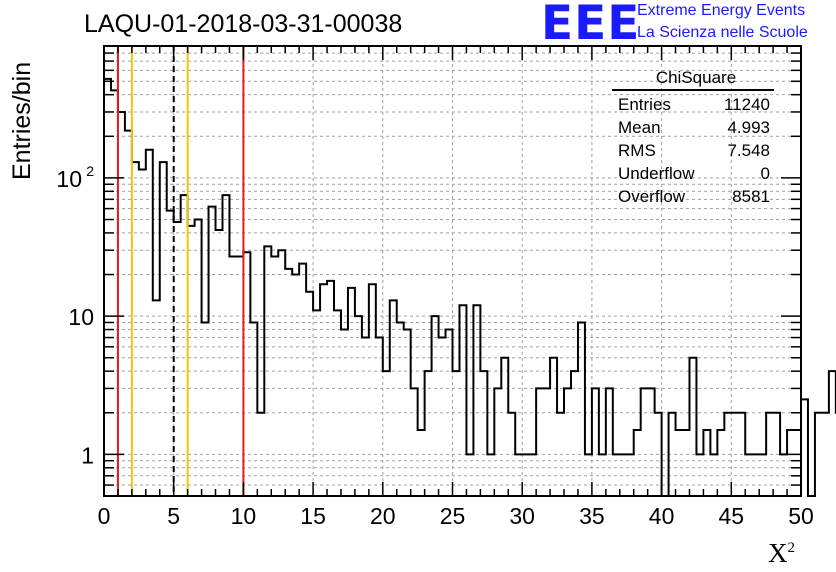 The height and width of the screenshot is (572, 836). Describe the element at coordinates (693, 150) in the screenshot. I see `stats-row-rms: RMS 7.548` at that location.